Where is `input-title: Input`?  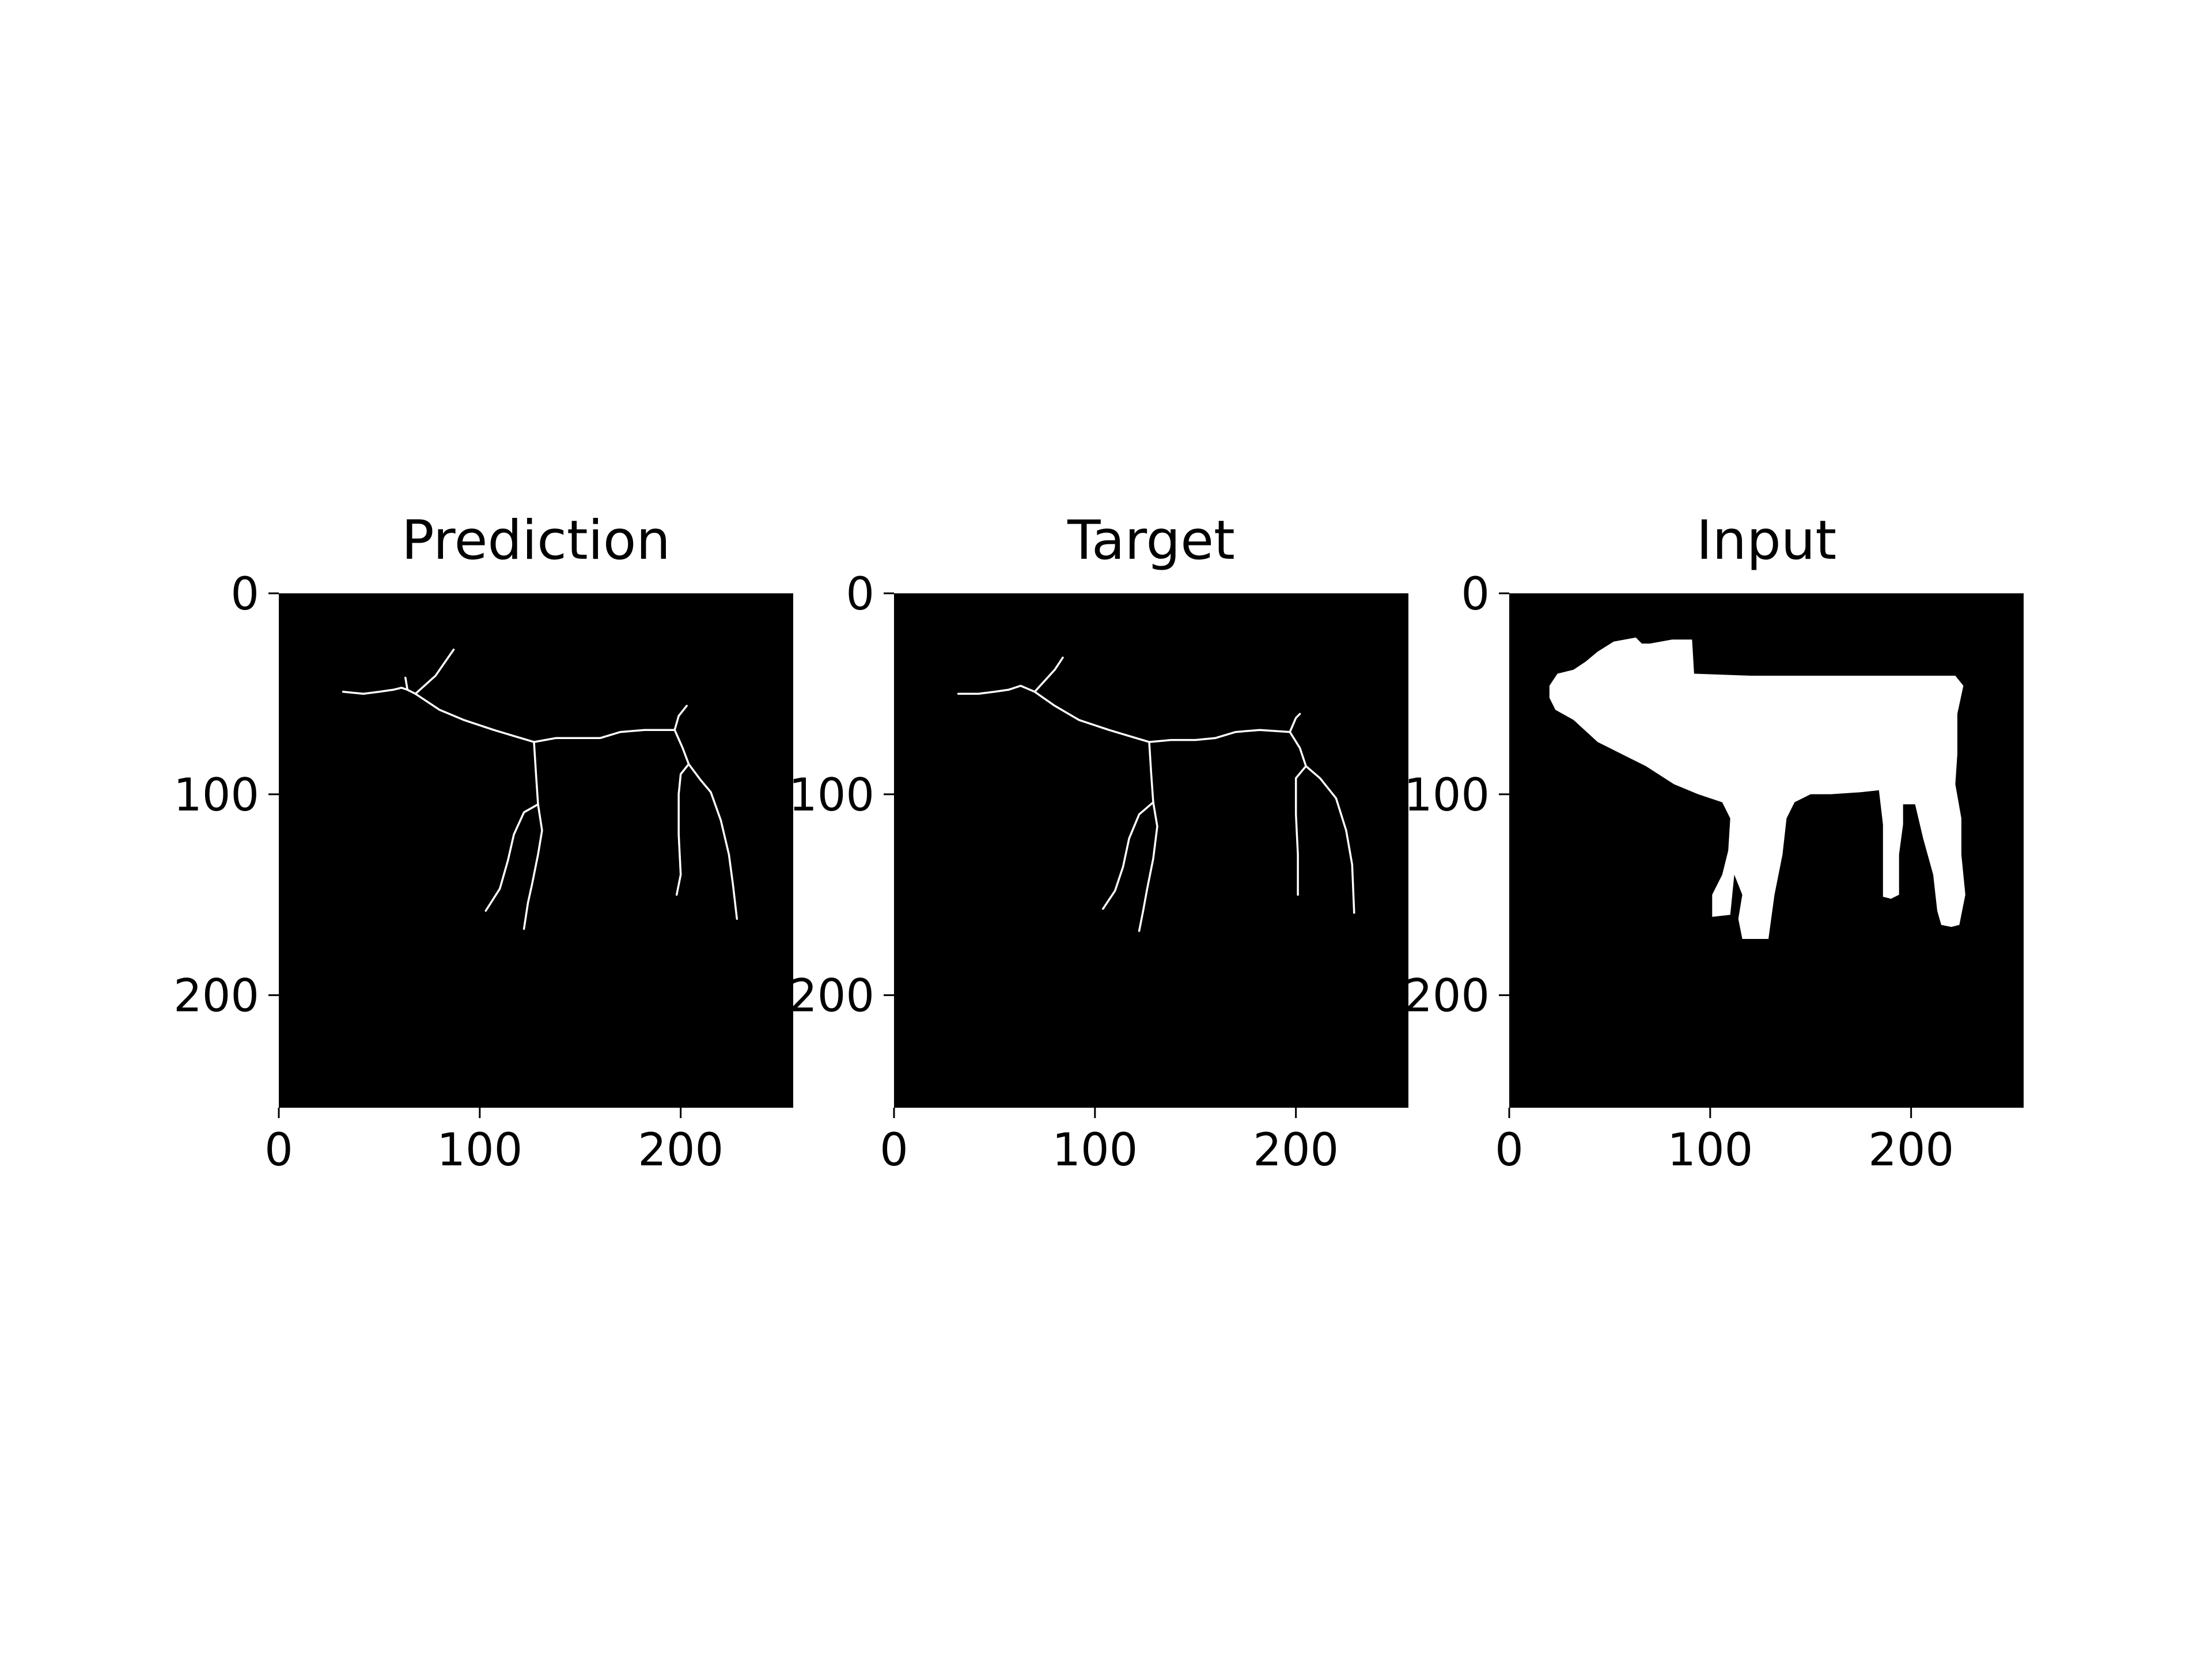
input-title: Input is located at coordinates (1766, 540).